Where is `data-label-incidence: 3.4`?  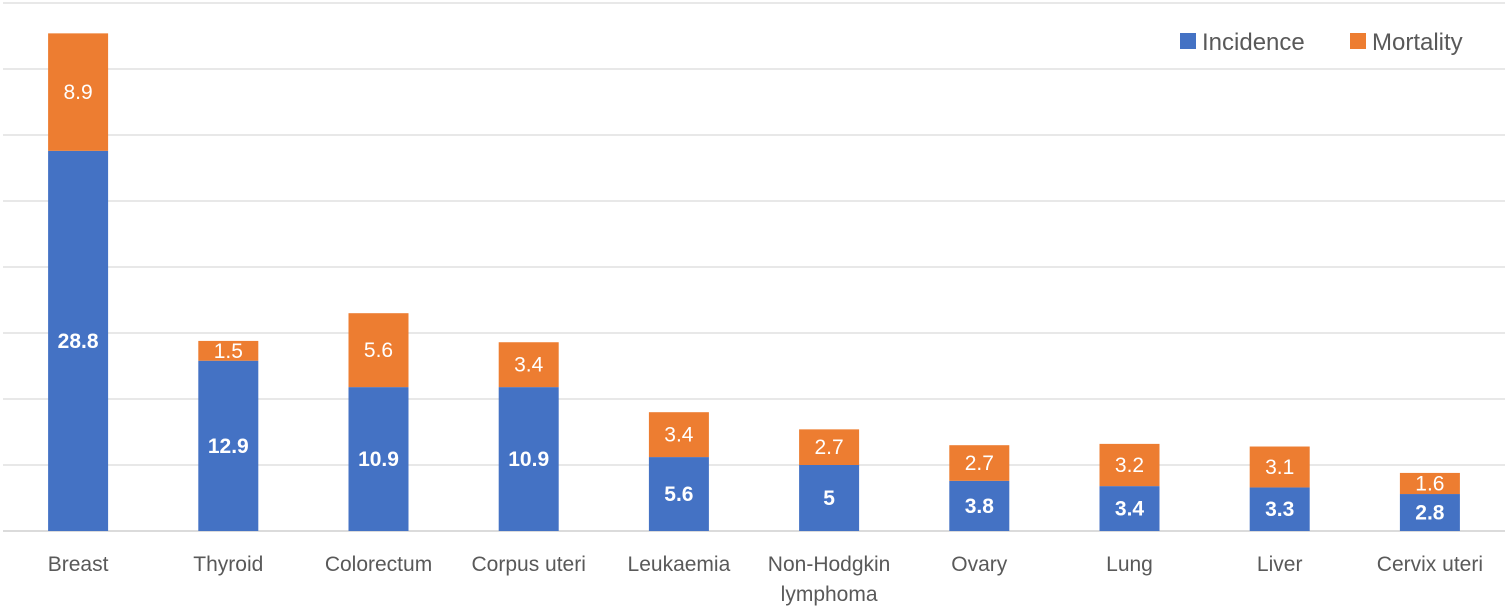
data-label-incidence: 3.4 is located at coordinates (1130, 509).